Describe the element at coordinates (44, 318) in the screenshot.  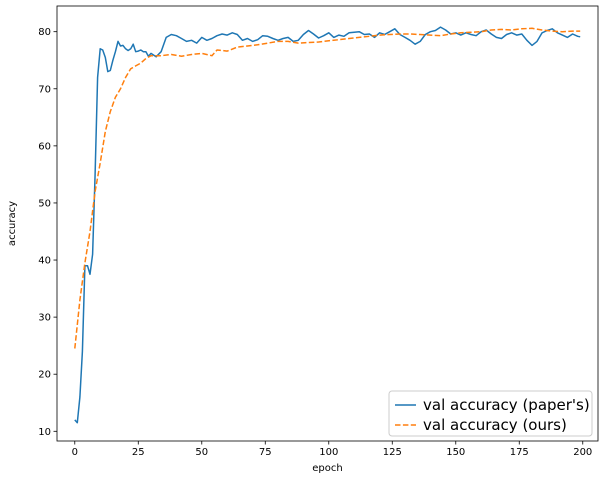
I see `y-tick-label: 30` at that location.